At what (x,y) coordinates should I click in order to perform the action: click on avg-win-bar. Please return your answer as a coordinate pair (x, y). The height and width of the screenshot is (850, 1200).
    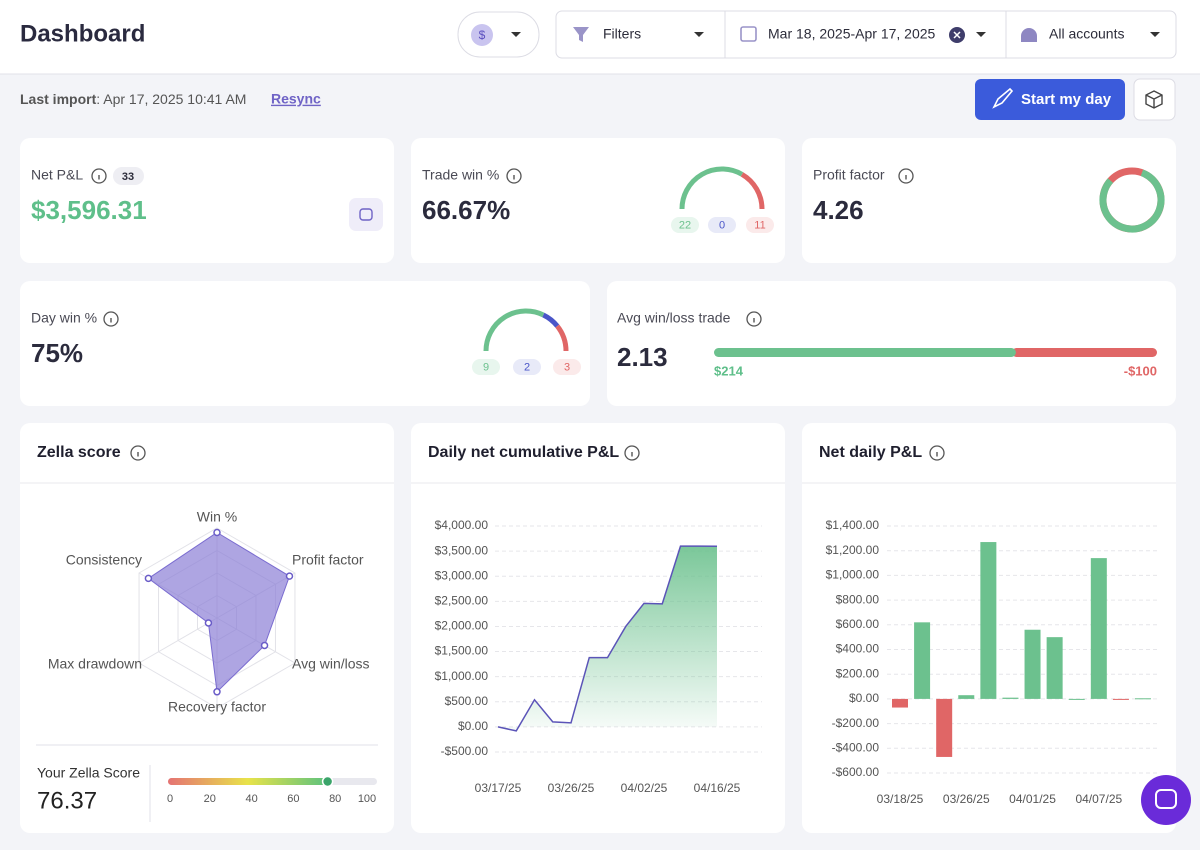
    Looking at the image, I should click on (865, 352).